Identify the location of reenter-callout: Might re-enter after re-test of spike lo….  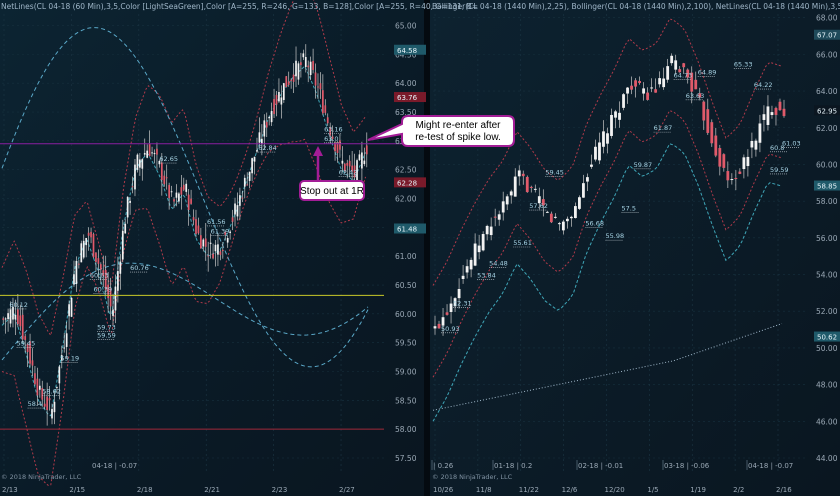
(441, 131).